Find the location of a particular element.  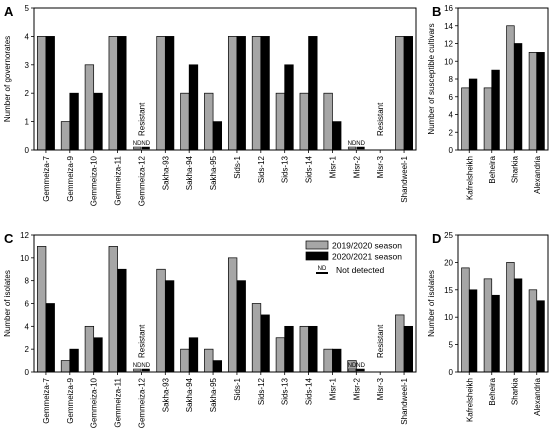

panel-letter: B is located at coordinates (436, 11).